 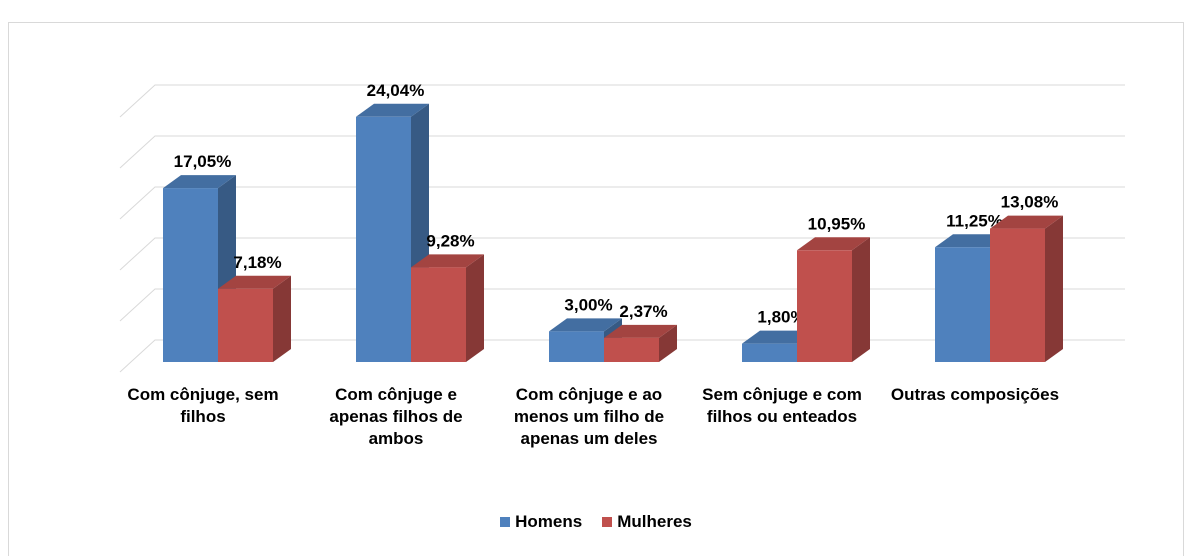 I want to click on value-label: 13,08%, so click(x=1030, y=202).